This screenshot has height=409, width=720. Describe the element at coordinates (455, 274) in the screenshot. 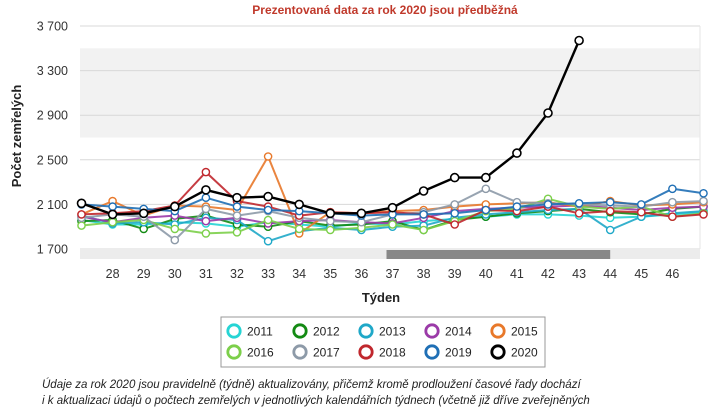

I see `x-tick-label: 39` at that location.